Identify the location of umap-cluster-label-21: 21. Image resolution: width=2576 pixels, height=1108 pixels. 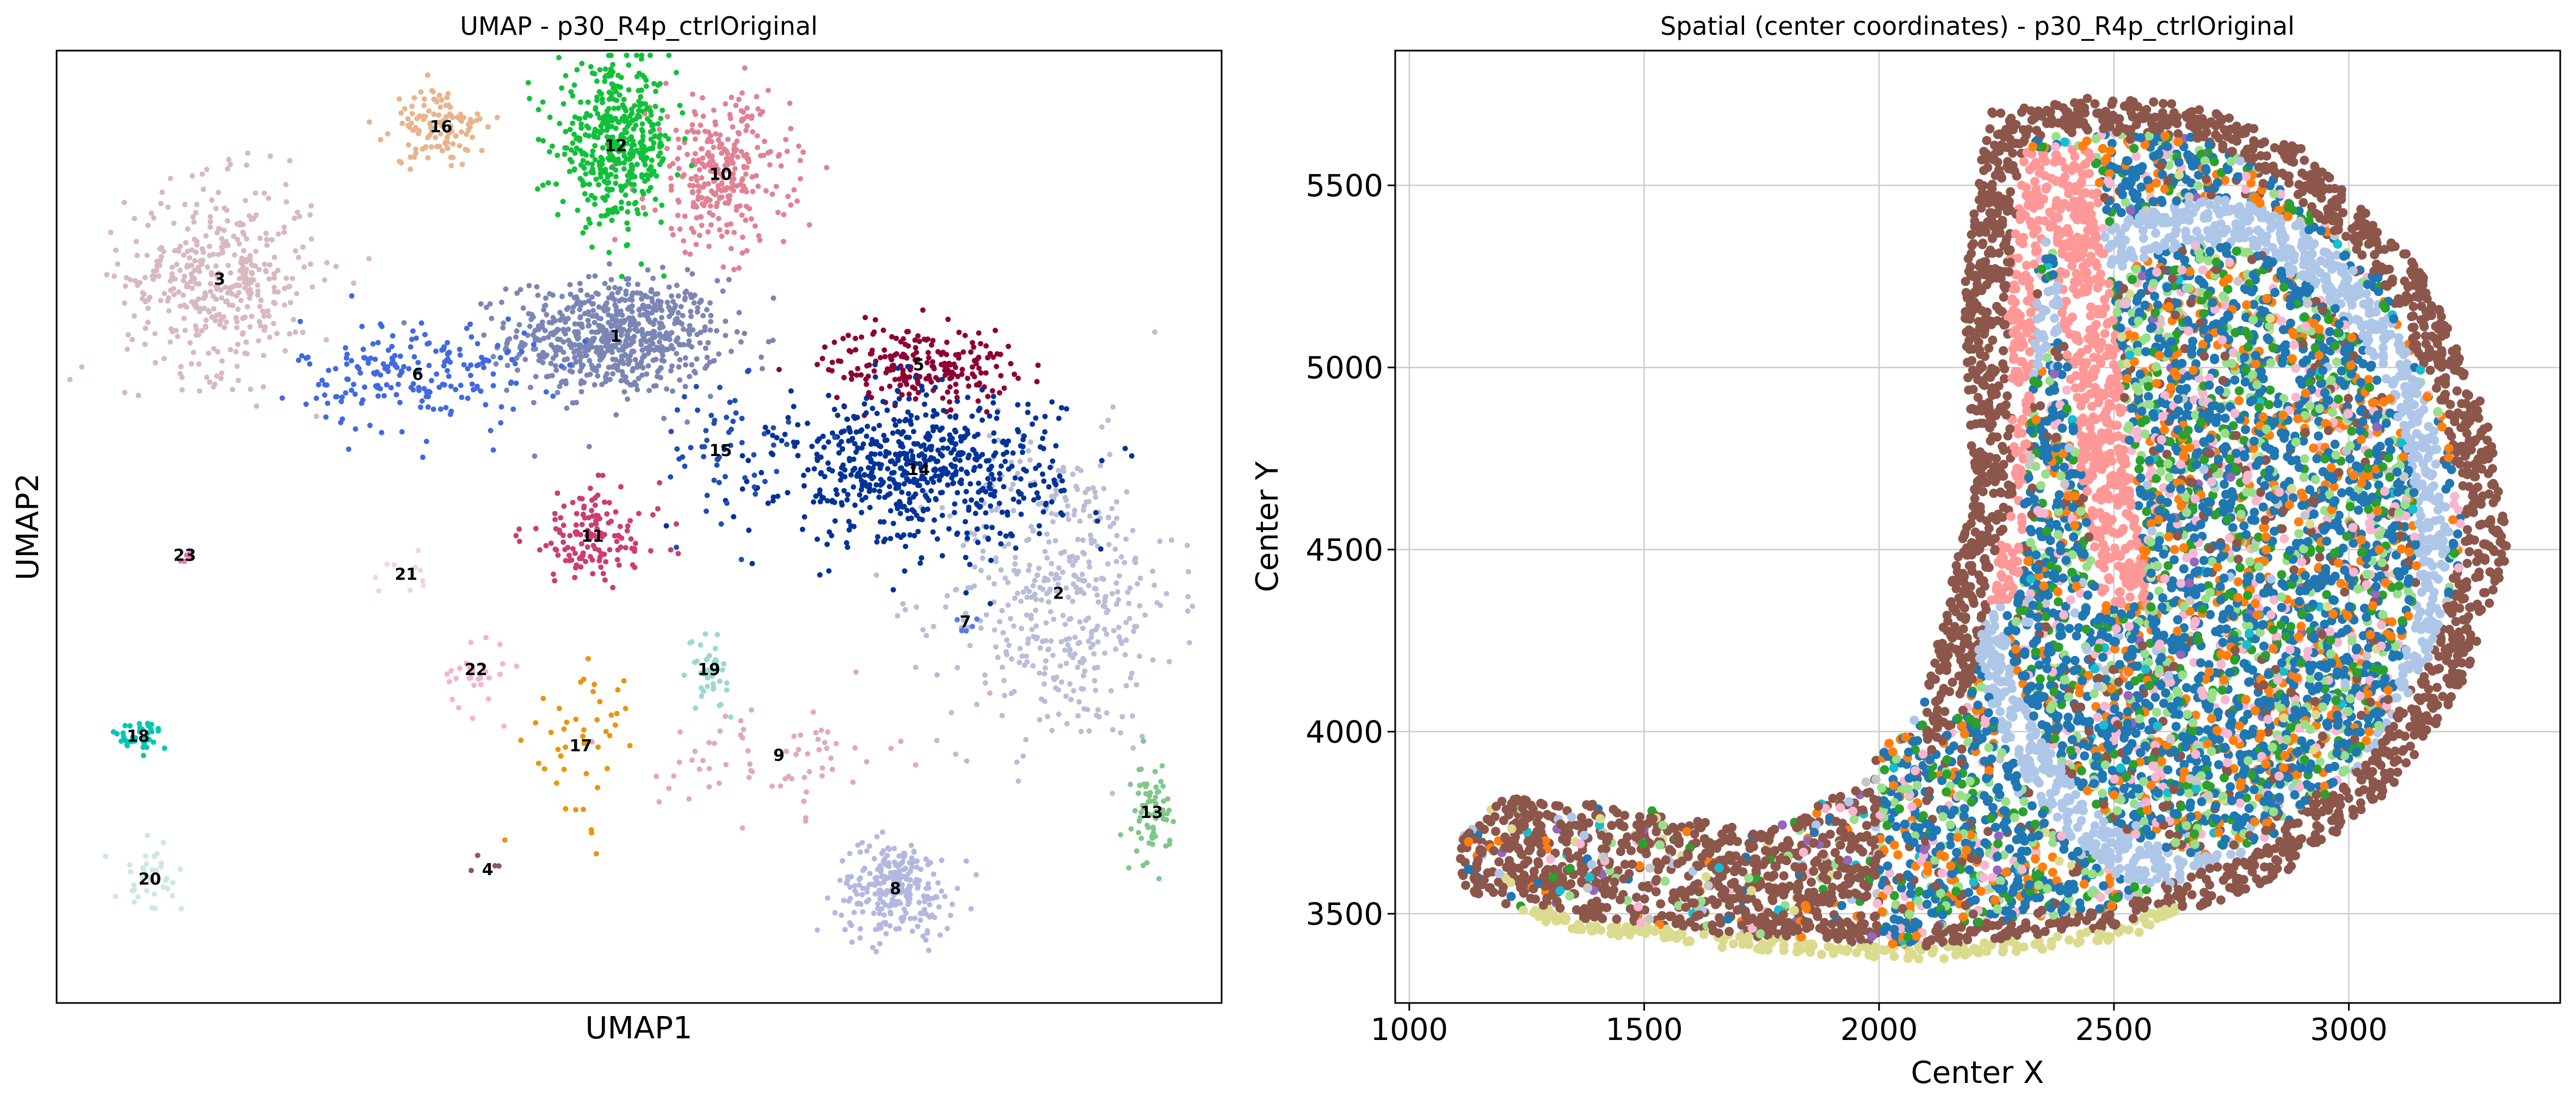
(406, 574).